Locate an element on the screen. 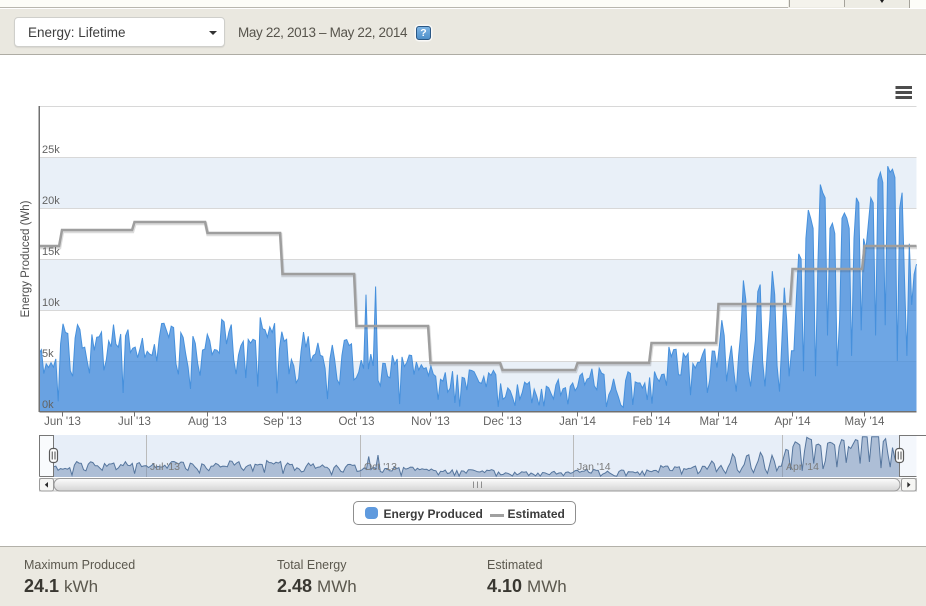  svg-text: Dec '13 is located at coordinates (502, 422).